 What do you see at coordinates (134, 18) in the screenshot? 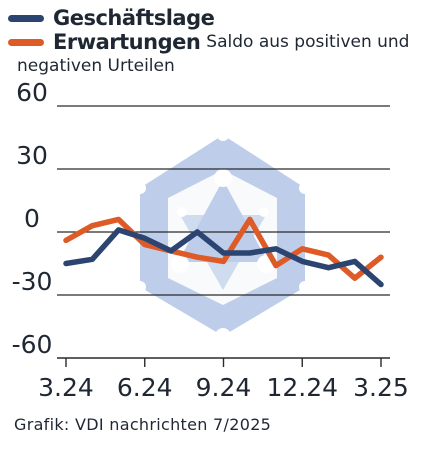
I see `legend-label-series-1: Geschäftslage` at bounding box center [134, 18].